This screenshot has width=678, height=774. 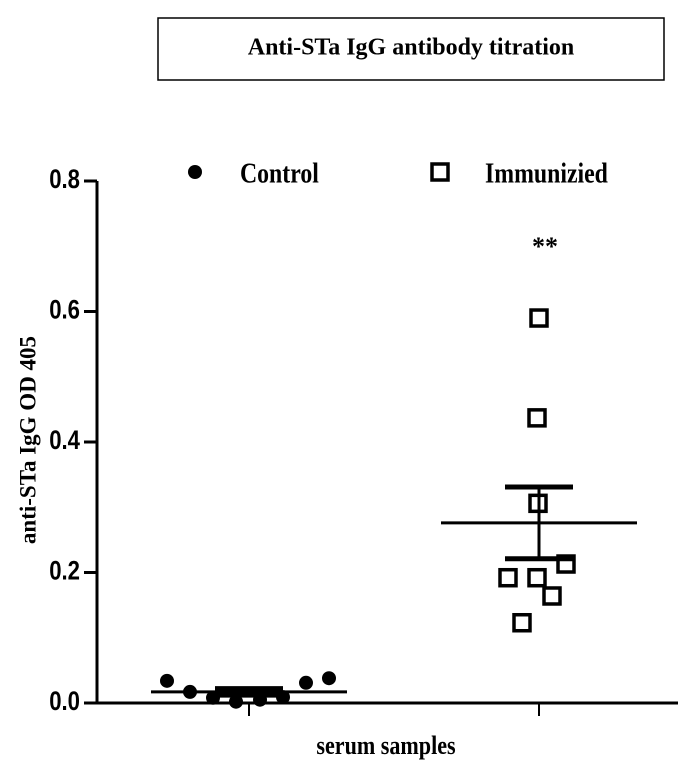 I want to click on y-axis-label: anti-STa IgG OD 405, so click(x=27, y=440).